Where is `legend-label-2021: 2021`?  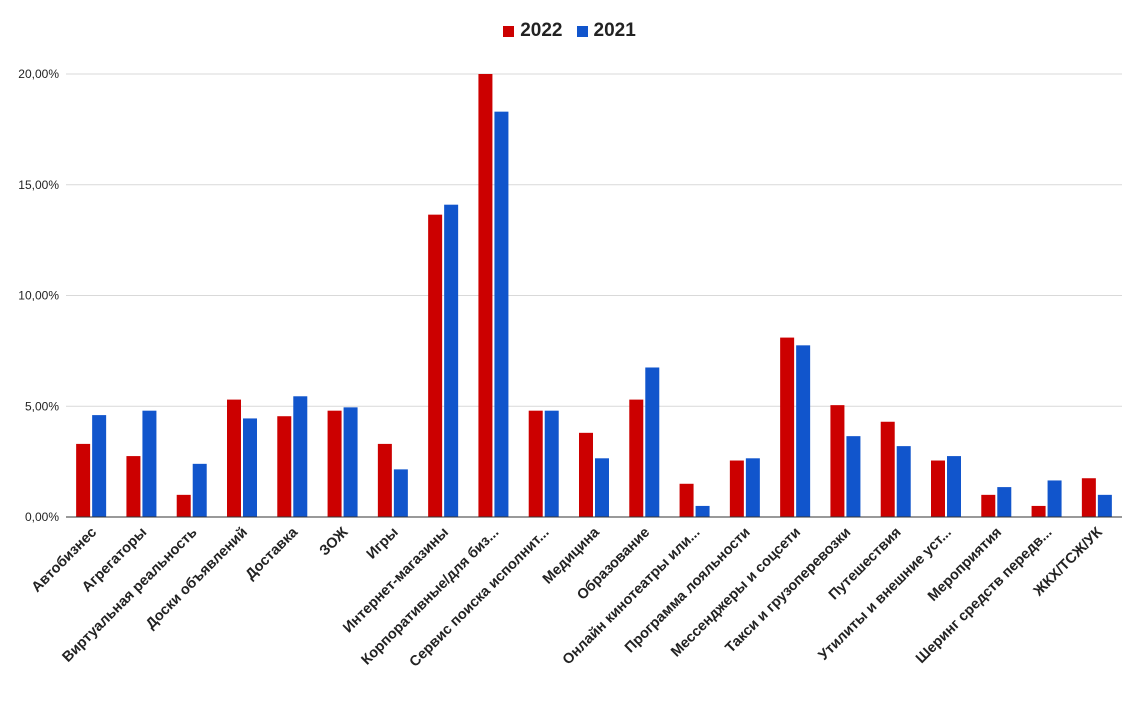
legend-label-2021: 2021 is located at coordinates (614, 30).